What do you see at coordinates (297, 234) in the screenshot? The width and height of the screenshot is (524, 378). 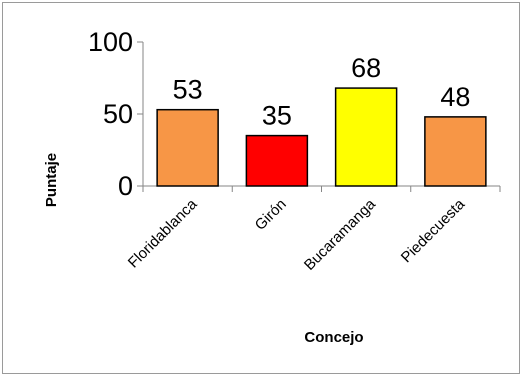 I see `category-labels: Floridablanca Girón Bucaramanga Piedecuesta` at bounding box center [297, 234].